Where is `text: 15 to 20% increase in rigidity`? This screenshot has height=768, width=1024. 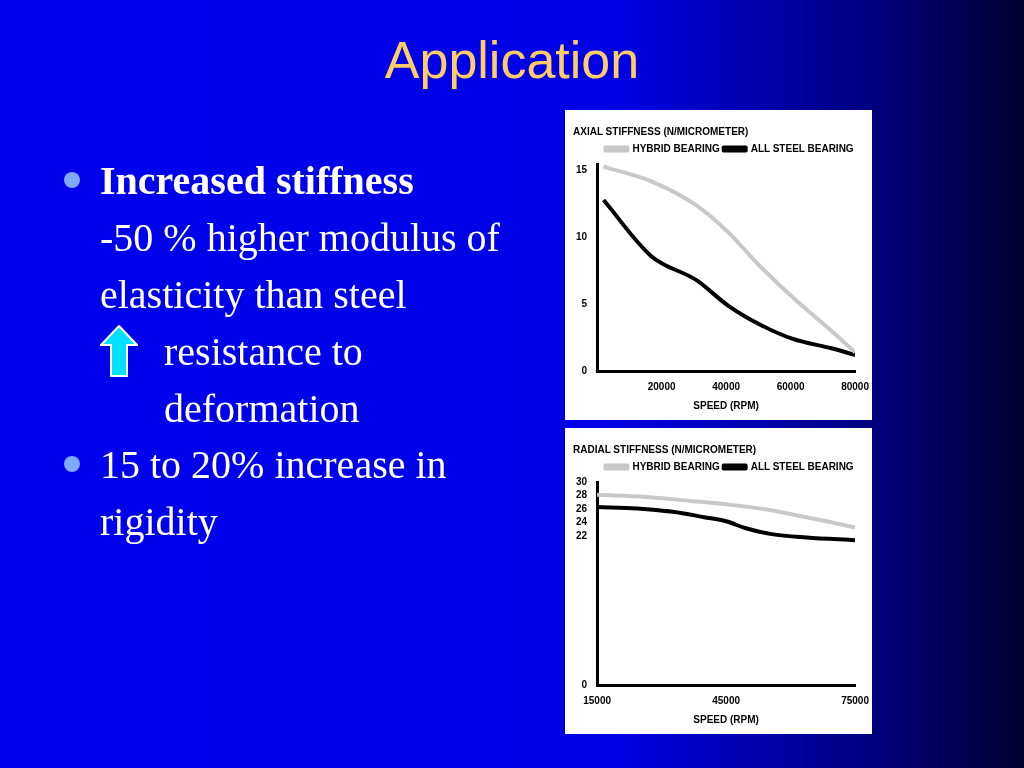 text: 15 to 20% increase in rigidity is located at coordinates (274, 493).